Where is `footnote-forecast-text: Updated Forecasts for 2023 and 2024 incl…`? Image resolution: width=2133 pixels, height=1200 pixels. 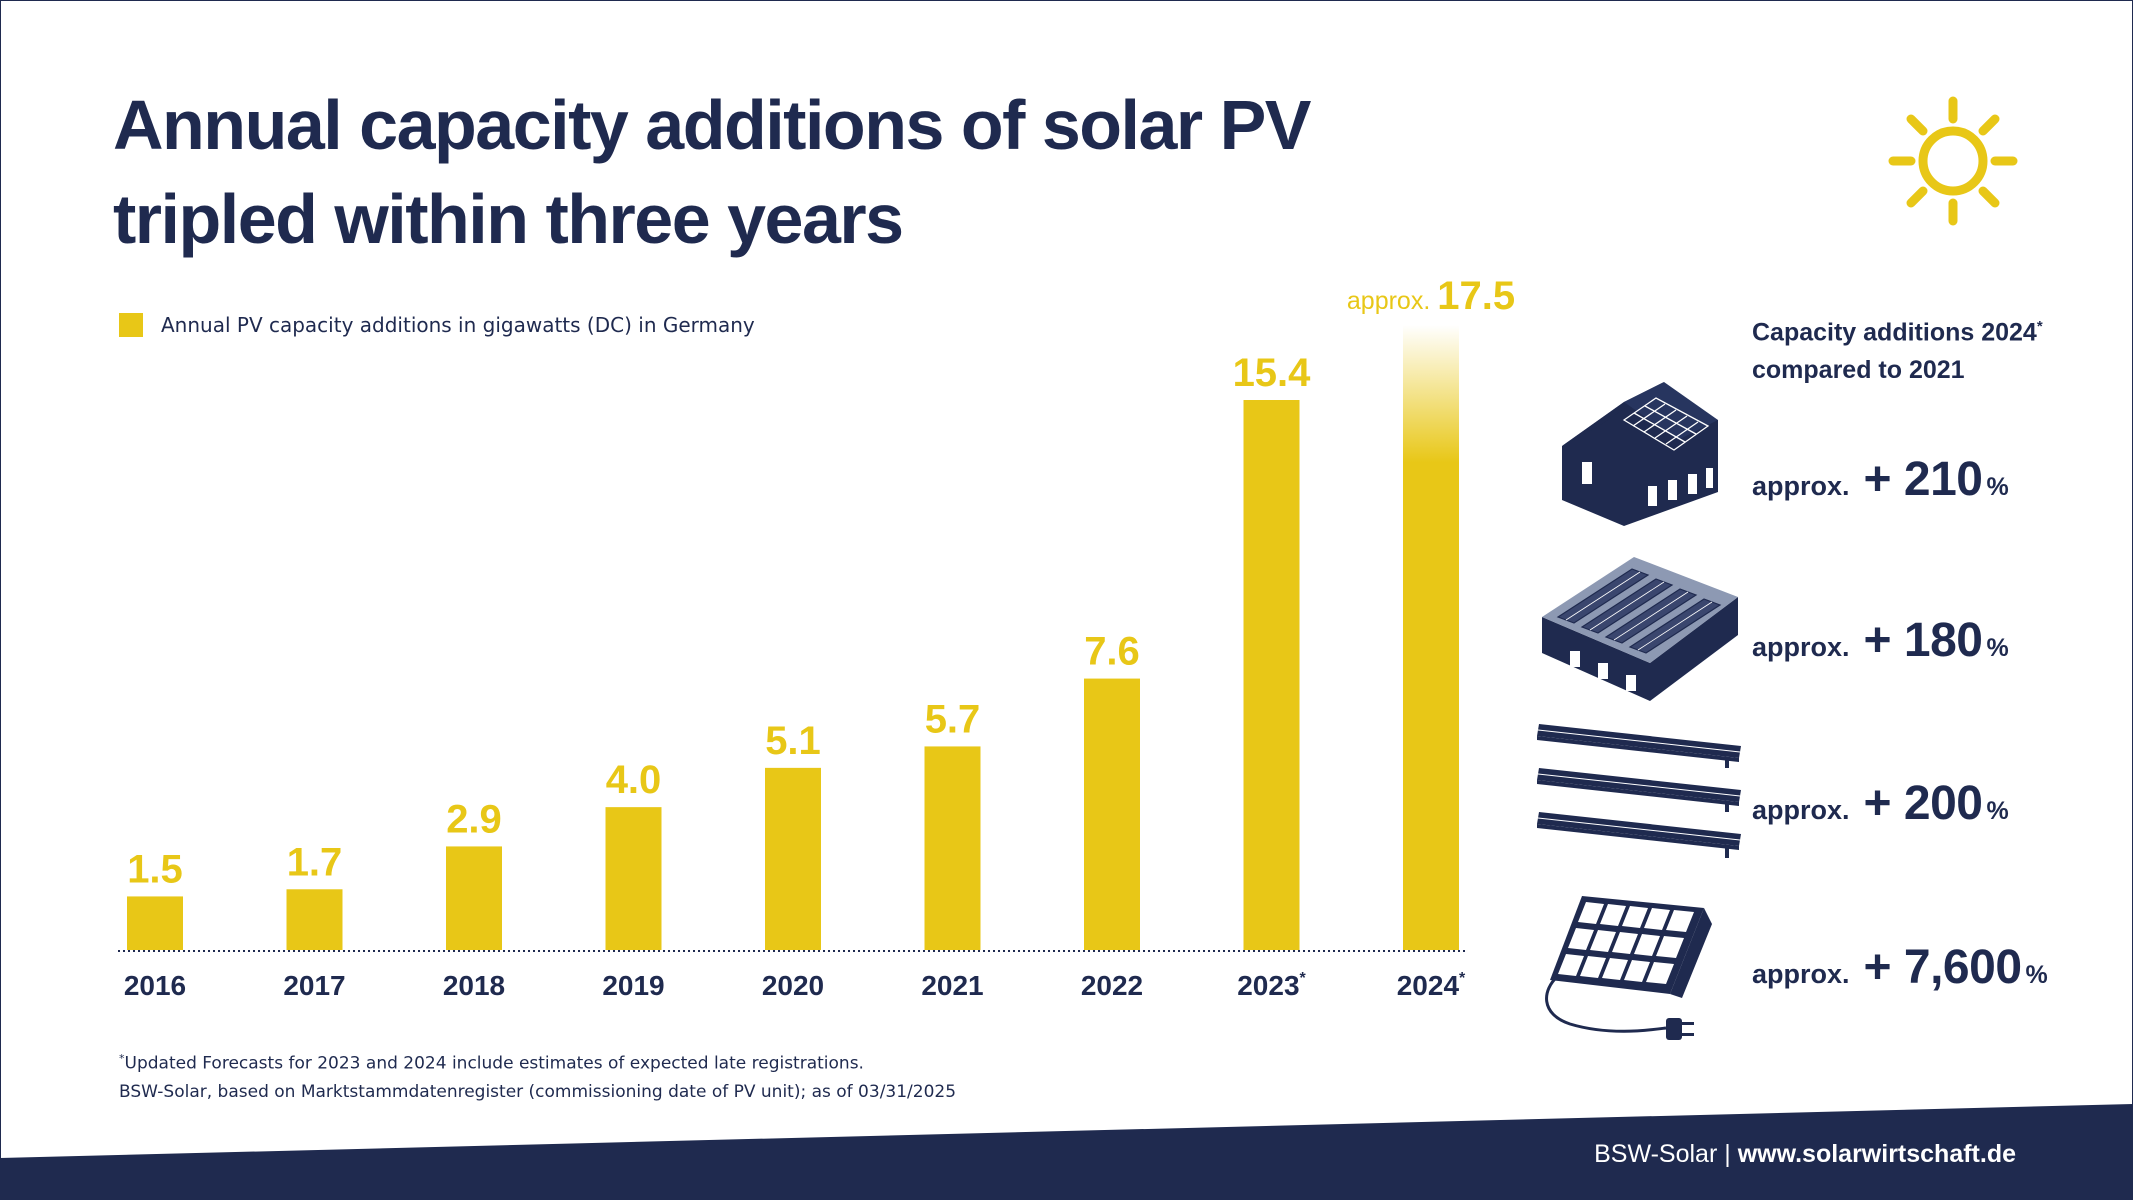
footnote-forecast-text: Updated Forecasts for 2023 and 2024 incl… is located at coordinates (494, 1063).